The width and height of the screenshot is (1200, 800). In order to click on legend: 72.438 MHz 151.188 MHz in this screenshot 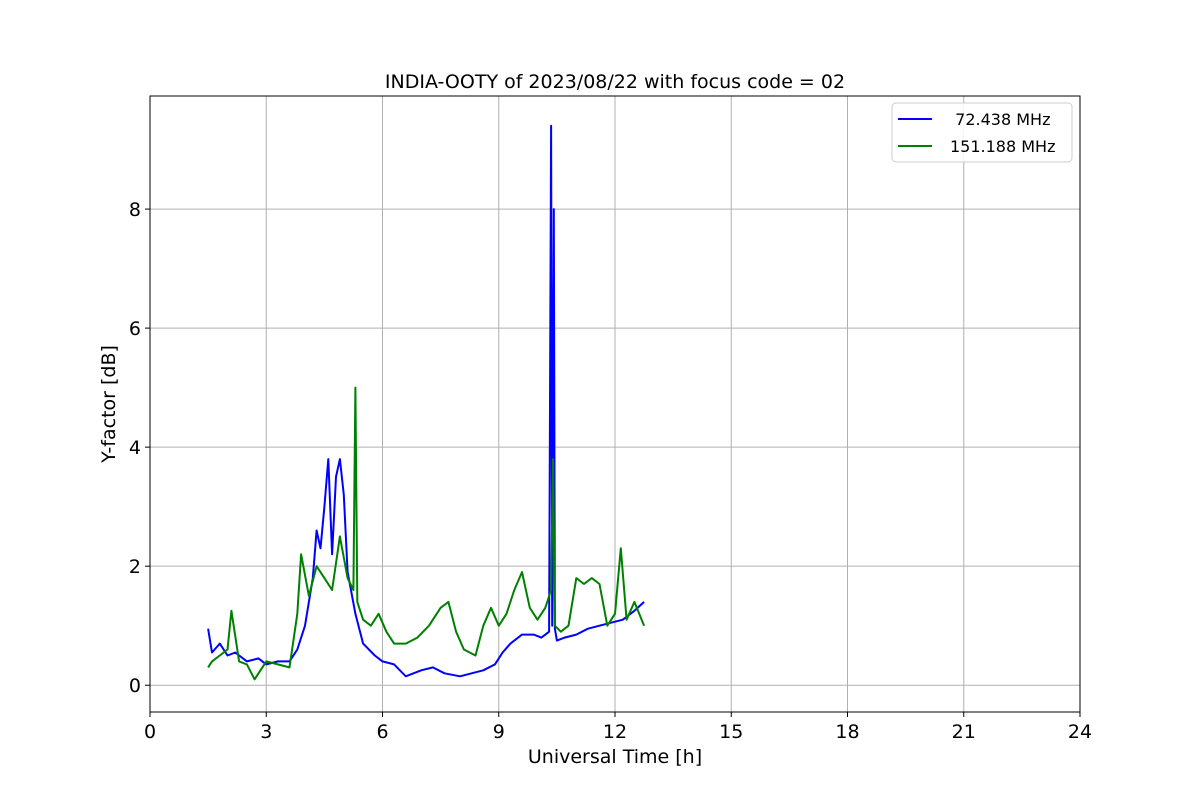, I will do `click(982, 132)`.